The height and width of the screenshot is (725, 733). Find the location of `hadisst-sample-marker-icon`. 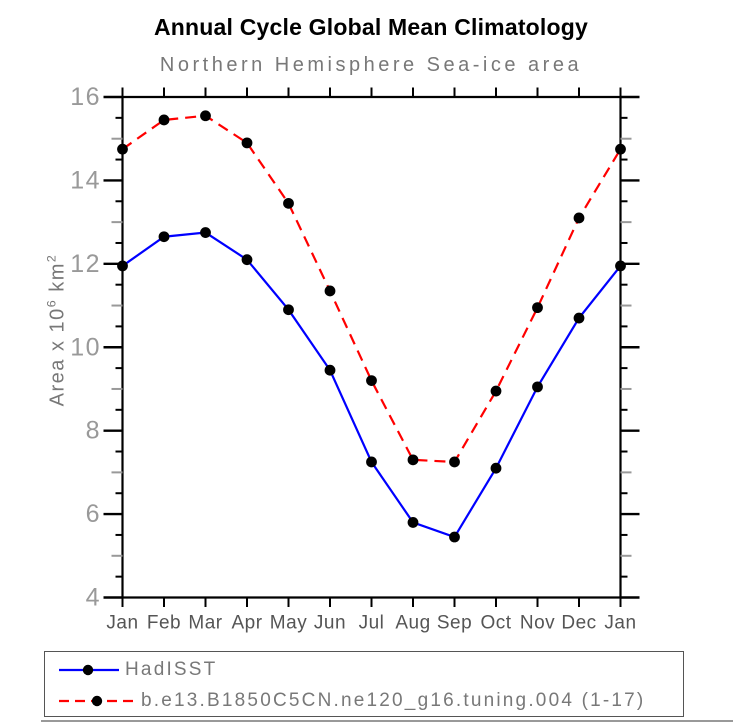

hadisst-sample-marker-icon is located at coordinates (88, 669).